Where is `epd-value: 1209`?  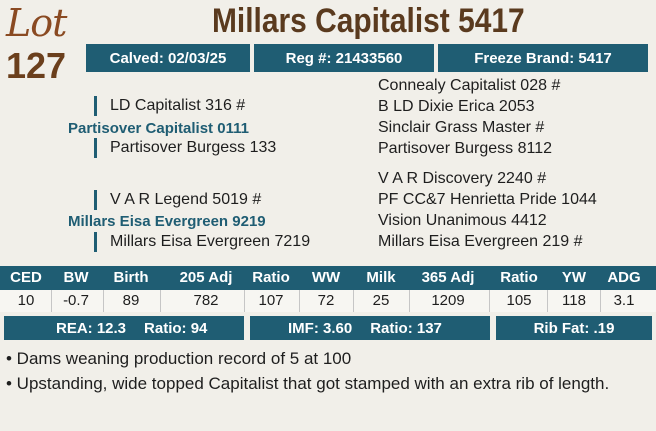
epd-value: 1209 is located at coordinates (448, 300).